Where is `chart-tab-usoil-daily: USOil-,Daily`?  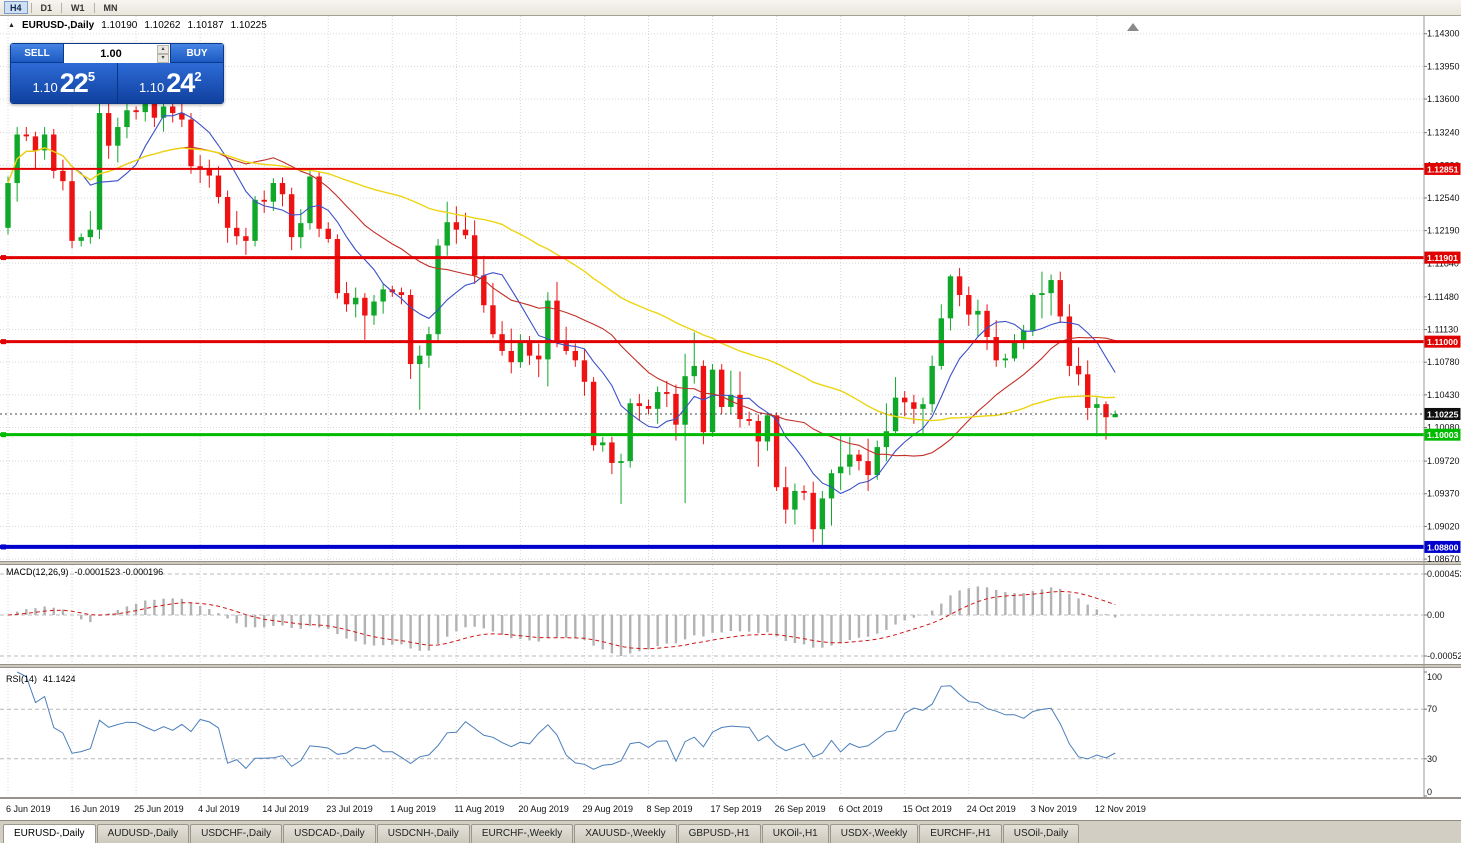
chart-tab-usoil-daily: USOil-,Daily is located at coordinates (1041, 833).